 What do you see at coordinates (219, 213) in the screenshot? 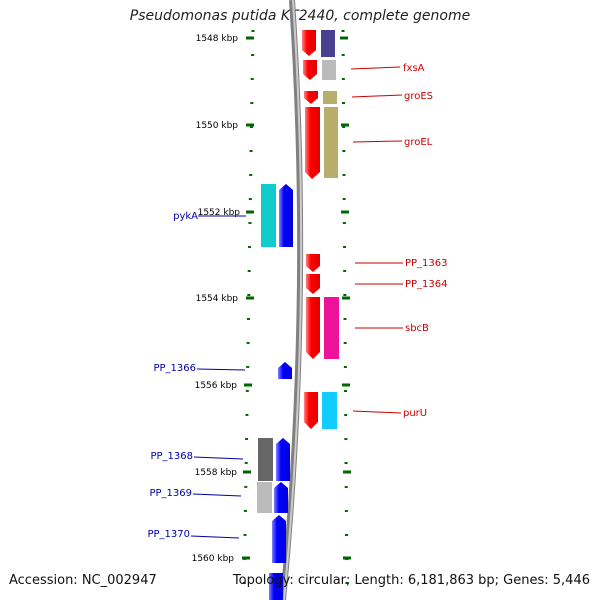
I see `ruler-label: 1552 kbp` at bounding box center [219, 213].